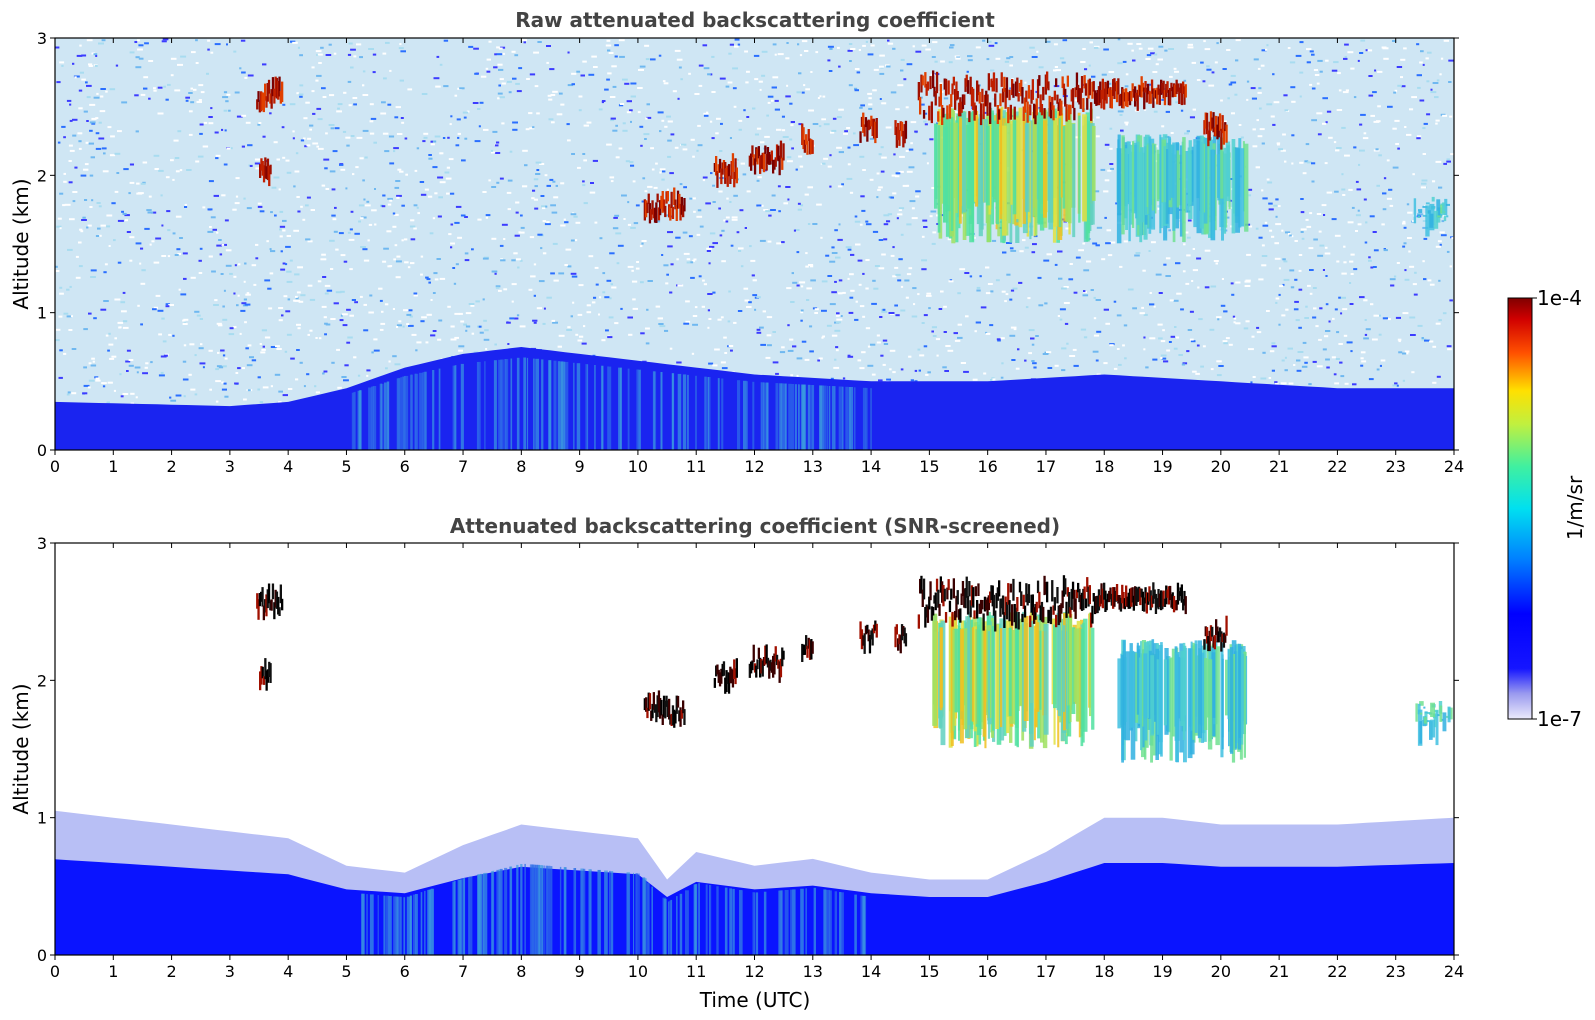 The width and height of the screenshot is (1595, 1020). Describe the element at coordinates (696, 466) in the screenshot. I see `x-tick-label: 11` at that location.